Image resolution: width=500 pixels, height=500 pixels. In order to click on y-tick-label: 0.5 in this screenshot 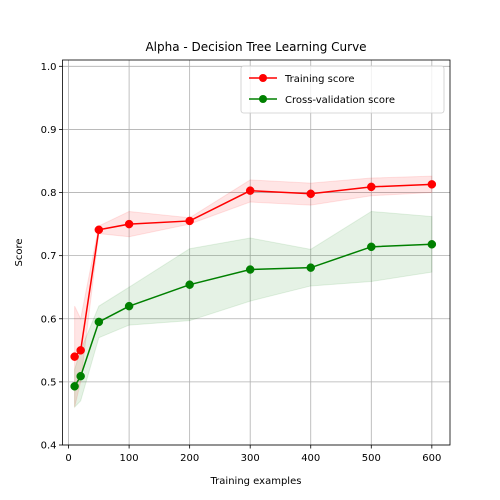, I will do `click(49, 382)`.